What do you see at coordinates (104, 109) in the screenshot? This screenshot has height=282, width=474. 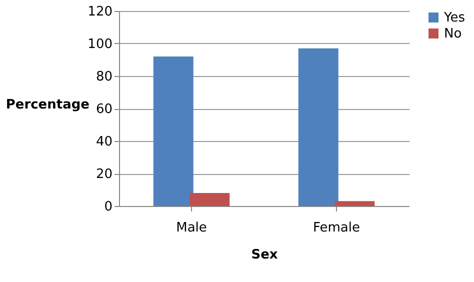 I see `y-tick-label: 60` at bounding box center [104, 109].